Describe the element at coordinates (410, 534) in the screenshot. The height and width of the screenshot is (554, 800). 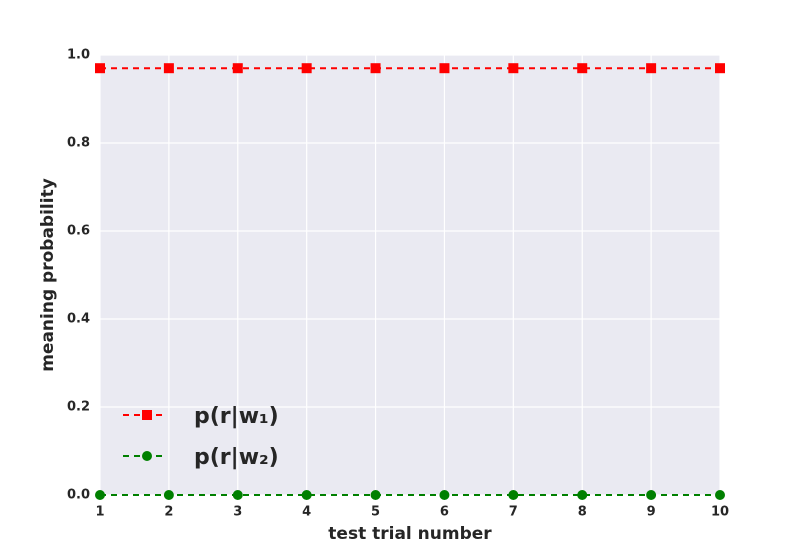
I see `x-axis-label: test trial number` at that location.